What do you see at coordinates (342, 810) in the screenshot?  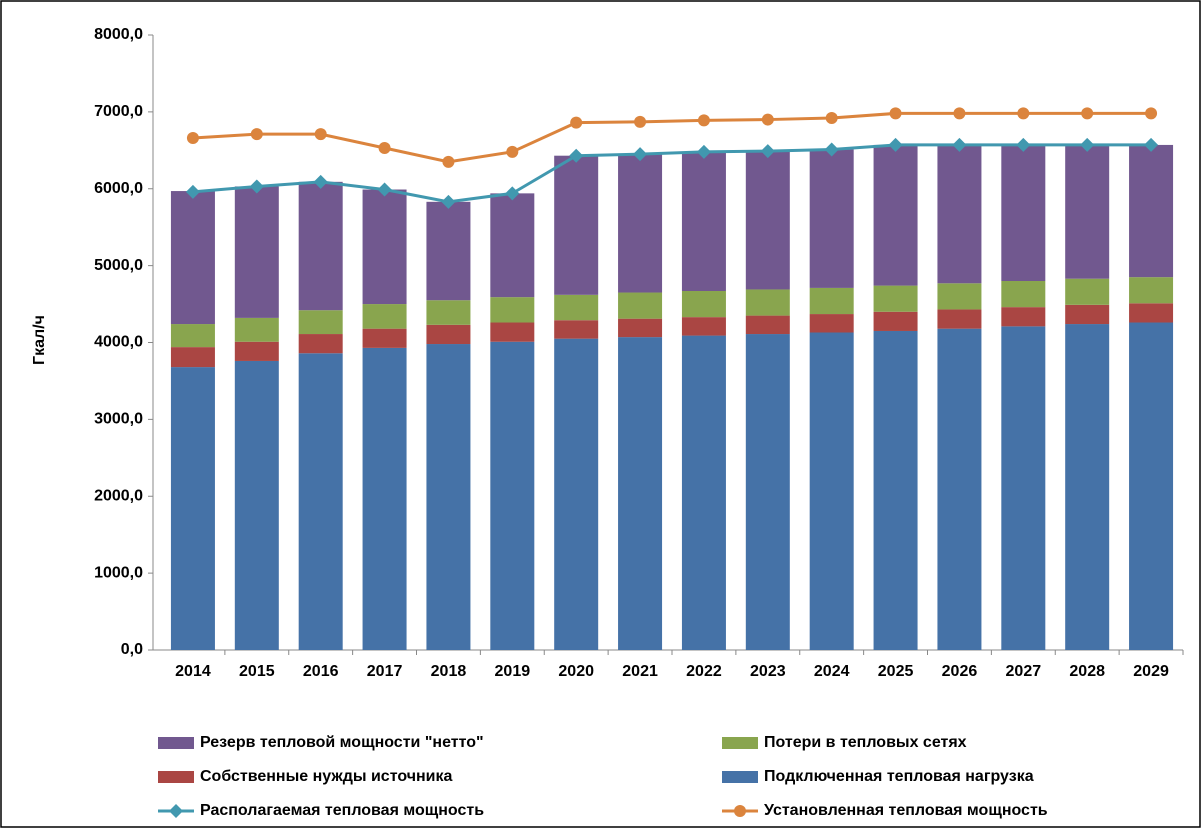 I see `legend-label: Располагаемая тепловая мощность` at bounding box center [342, 810].